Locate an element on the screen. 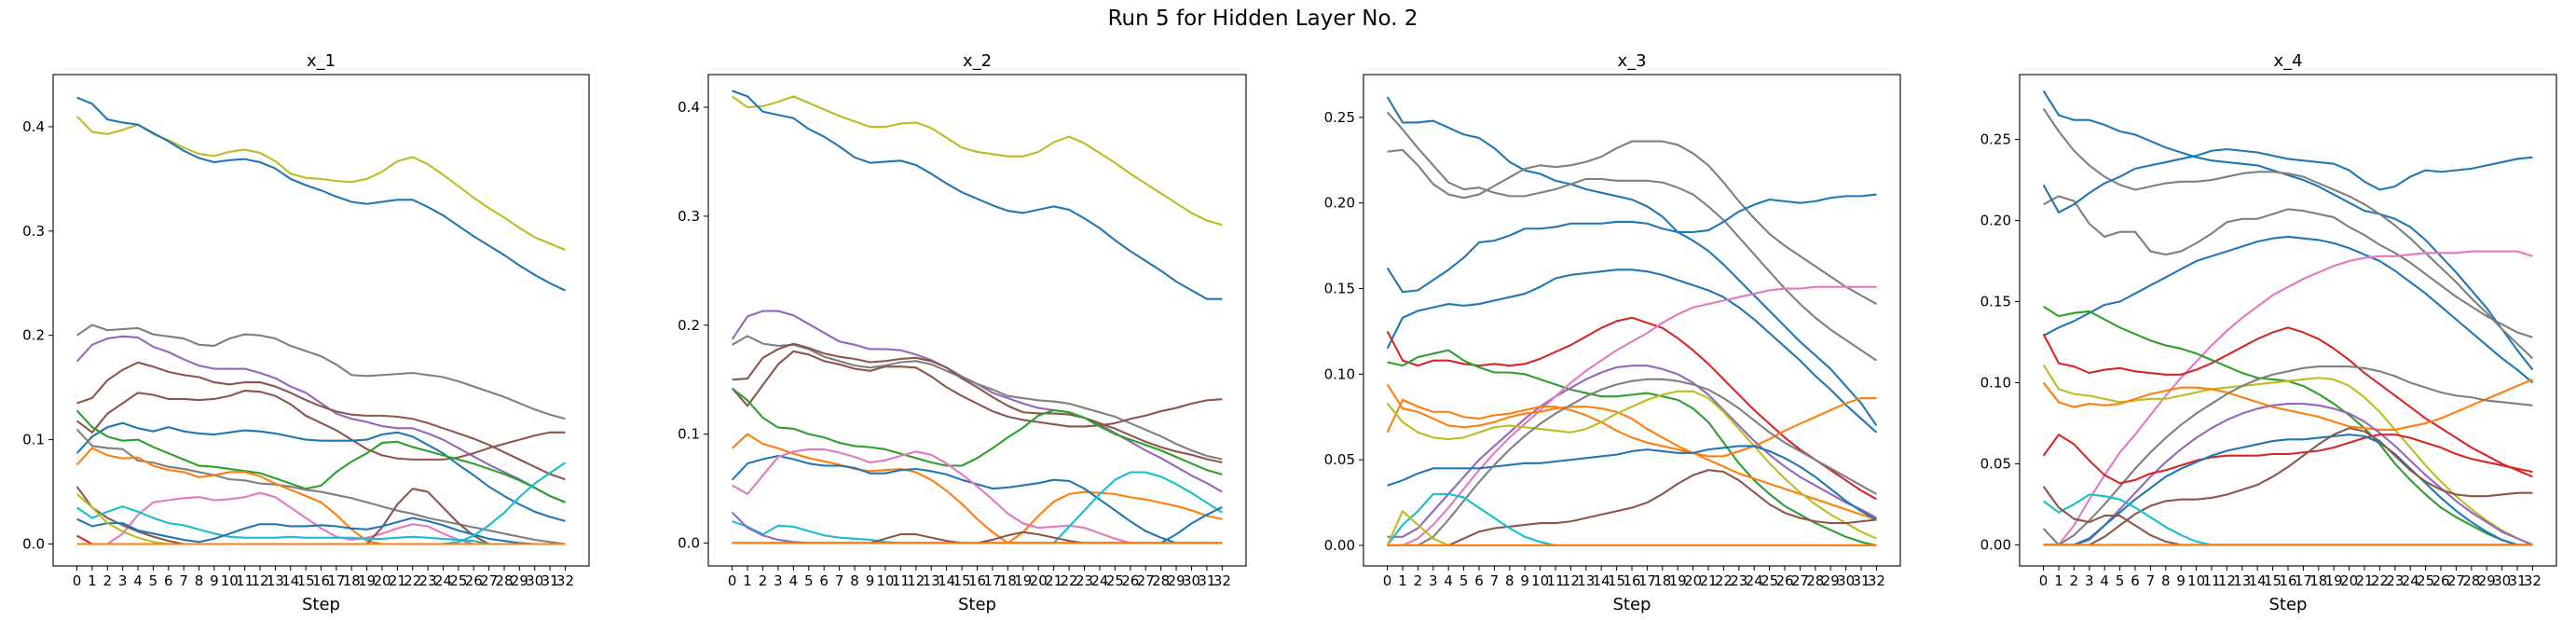 This screenshot has height=620, width=2576. y-tick-label: 0.10 is located at coordinates (1339, 373).